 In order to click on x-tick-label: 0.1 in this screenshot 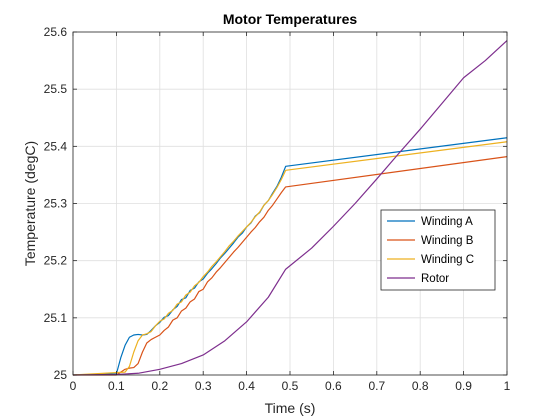, I will do `click(116, 386)`.